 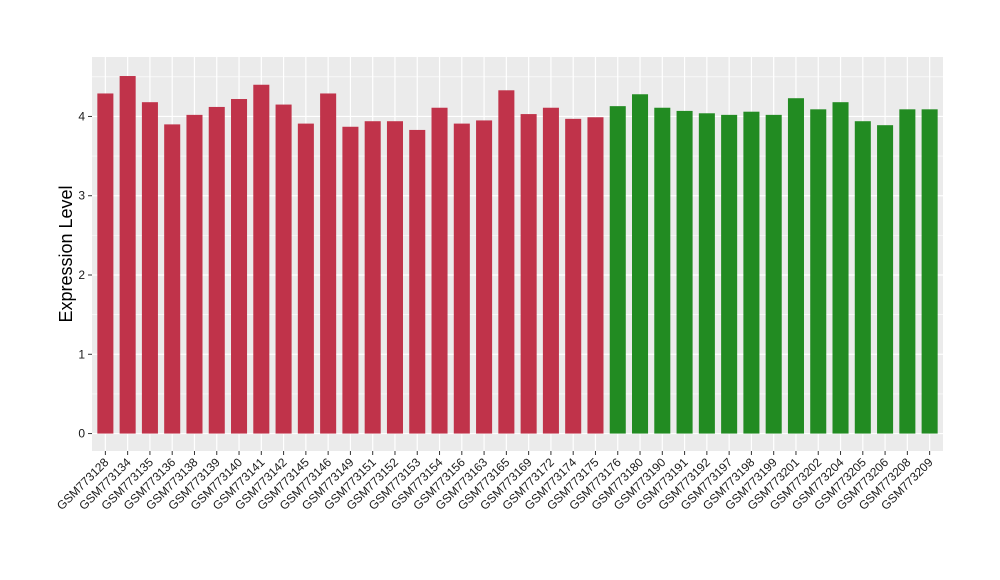 I want to click on y-axis: 0 1 2 3 4, so click(x=85, y=275).